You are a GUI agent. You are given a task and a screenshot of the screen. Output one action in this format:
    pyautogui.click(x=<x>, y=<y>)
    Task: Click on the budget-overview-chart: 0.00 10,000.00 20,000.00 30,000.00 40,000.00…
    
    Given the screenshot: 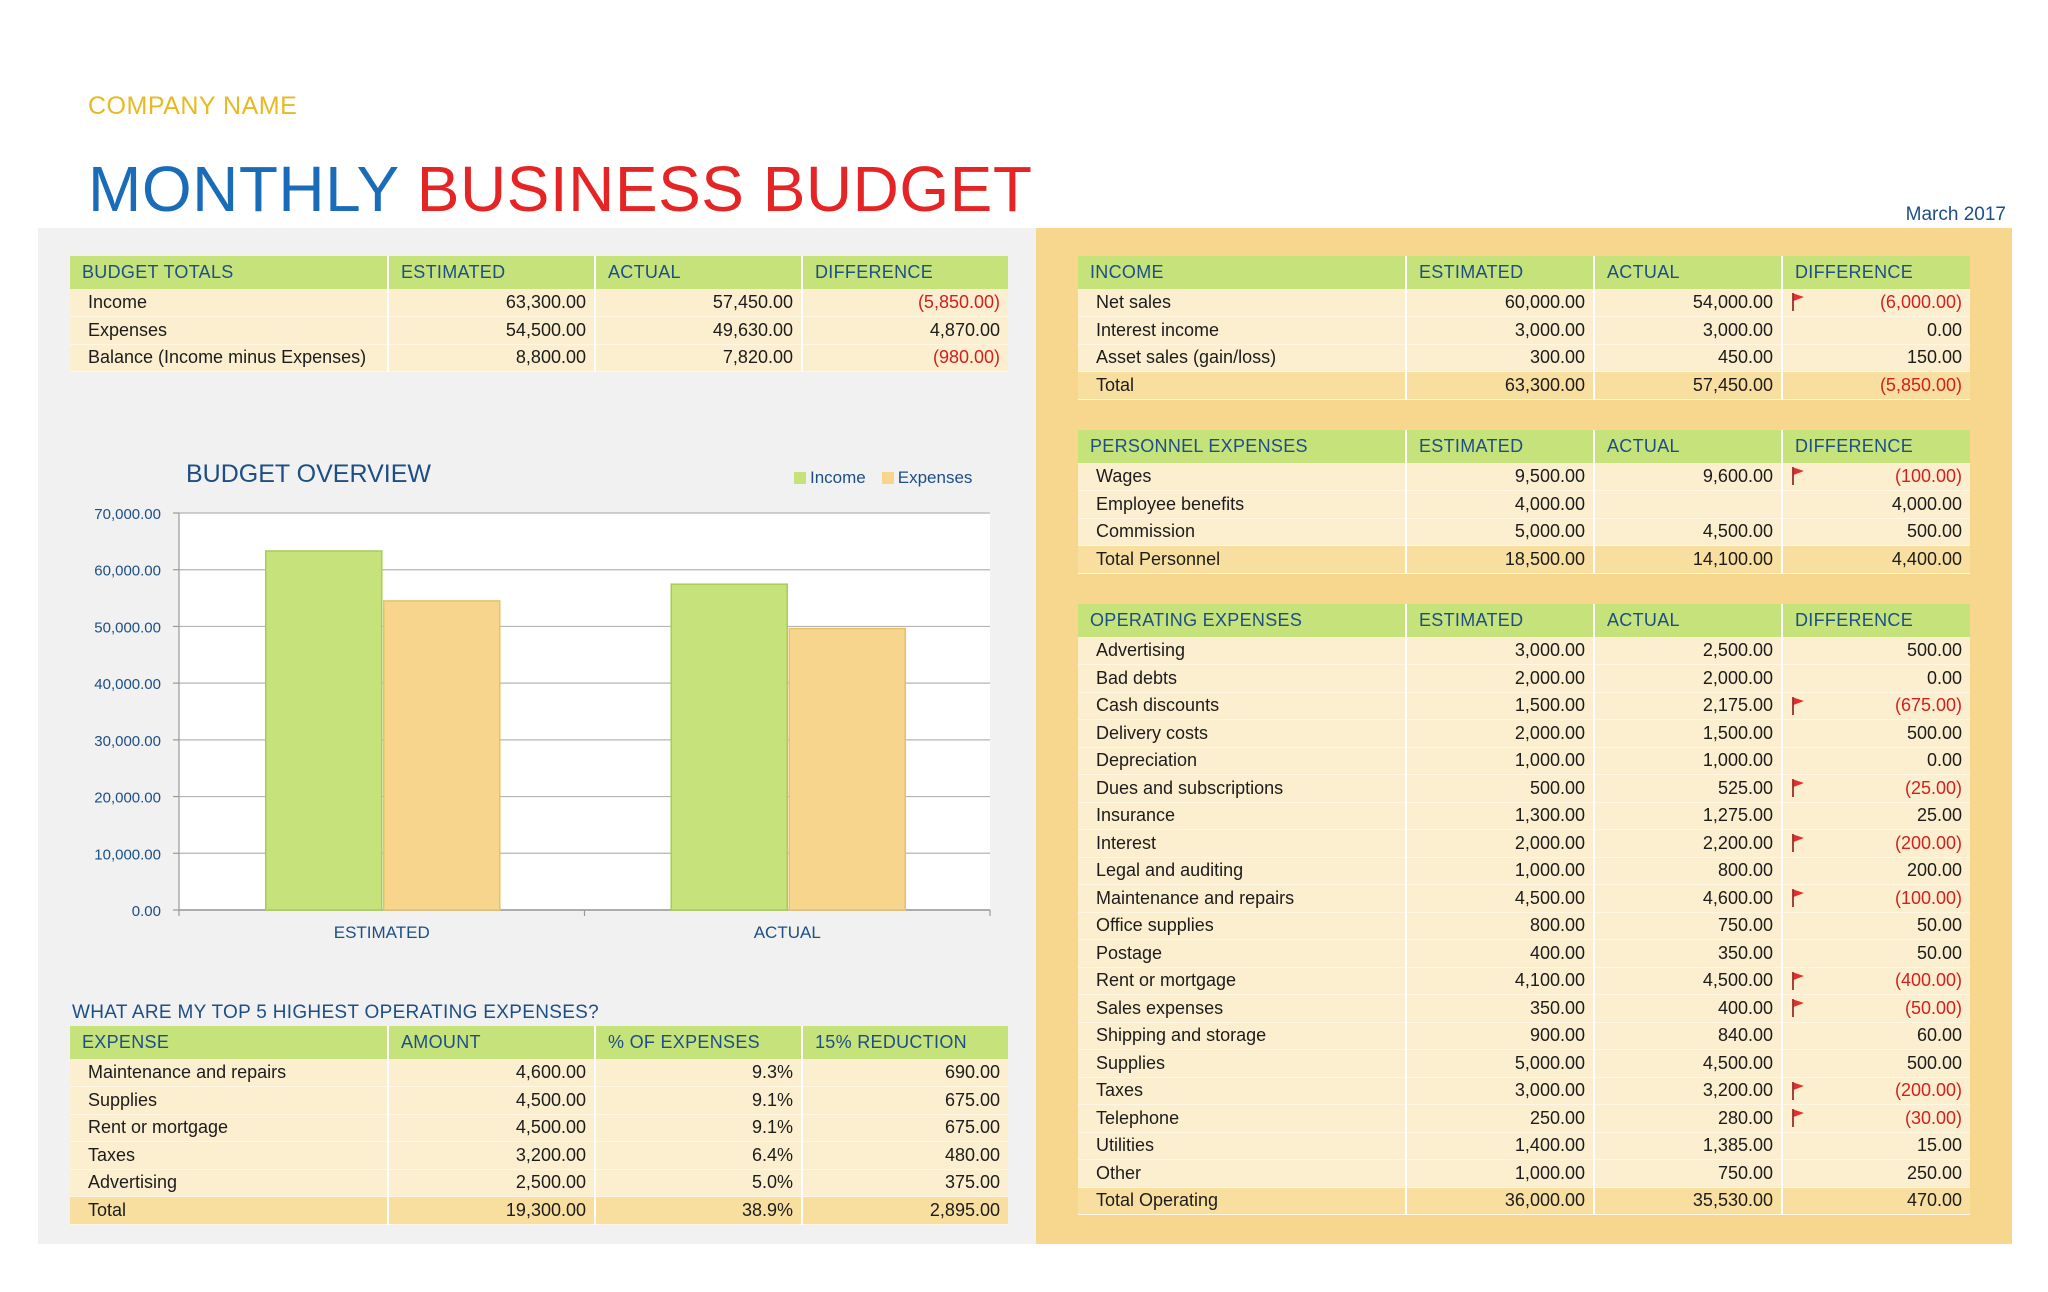 What is the action you would take?
    pyautogui.click(x=542, y=724)
    